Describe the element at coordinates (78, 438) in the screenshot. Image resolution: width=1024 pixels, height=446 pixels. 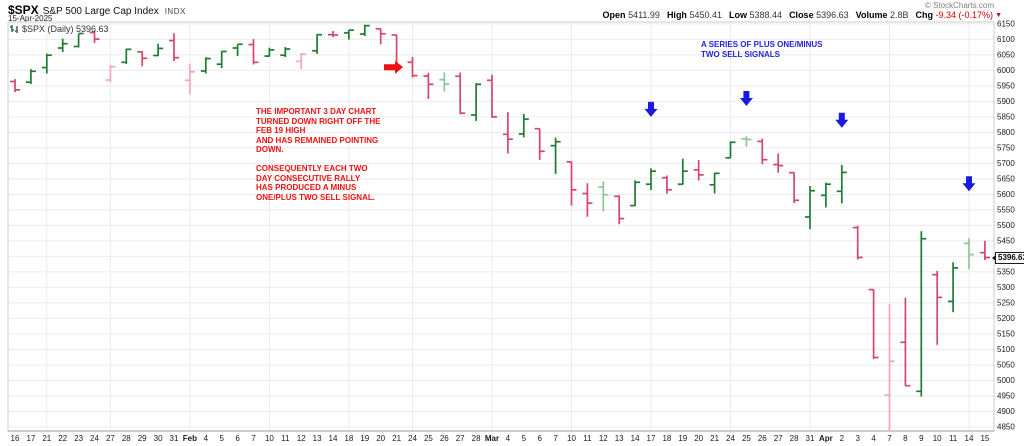
I see `svg-text: 23` at that location.